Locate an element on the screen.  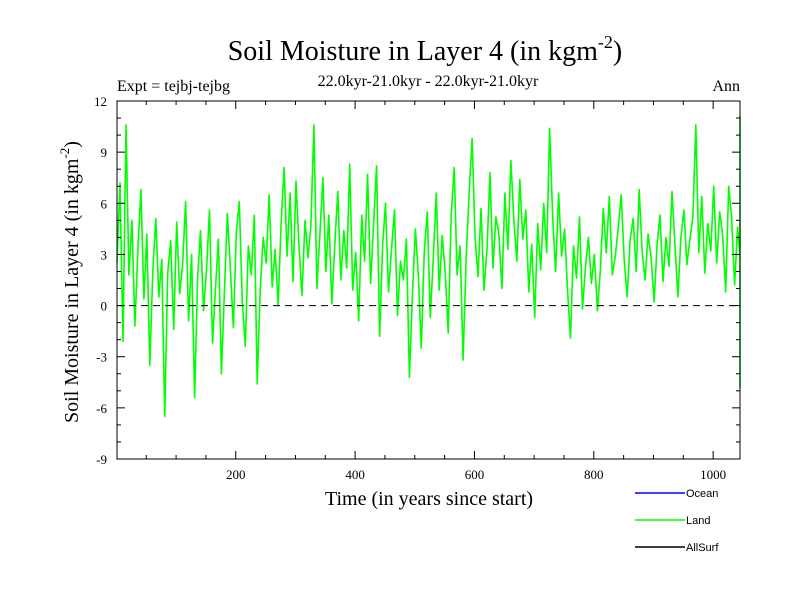
x-tick-label: 1000 is located at coordinates (713, 474).